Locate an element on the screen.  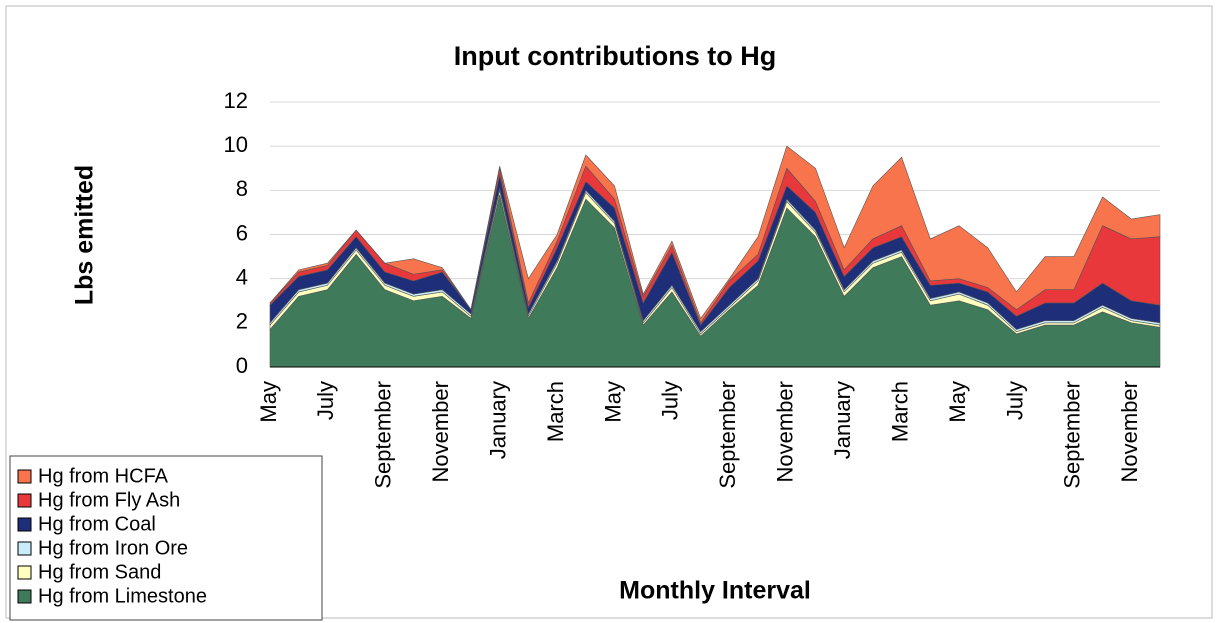
legend-label: Hg from Sand is located at coordinates (99, 572).